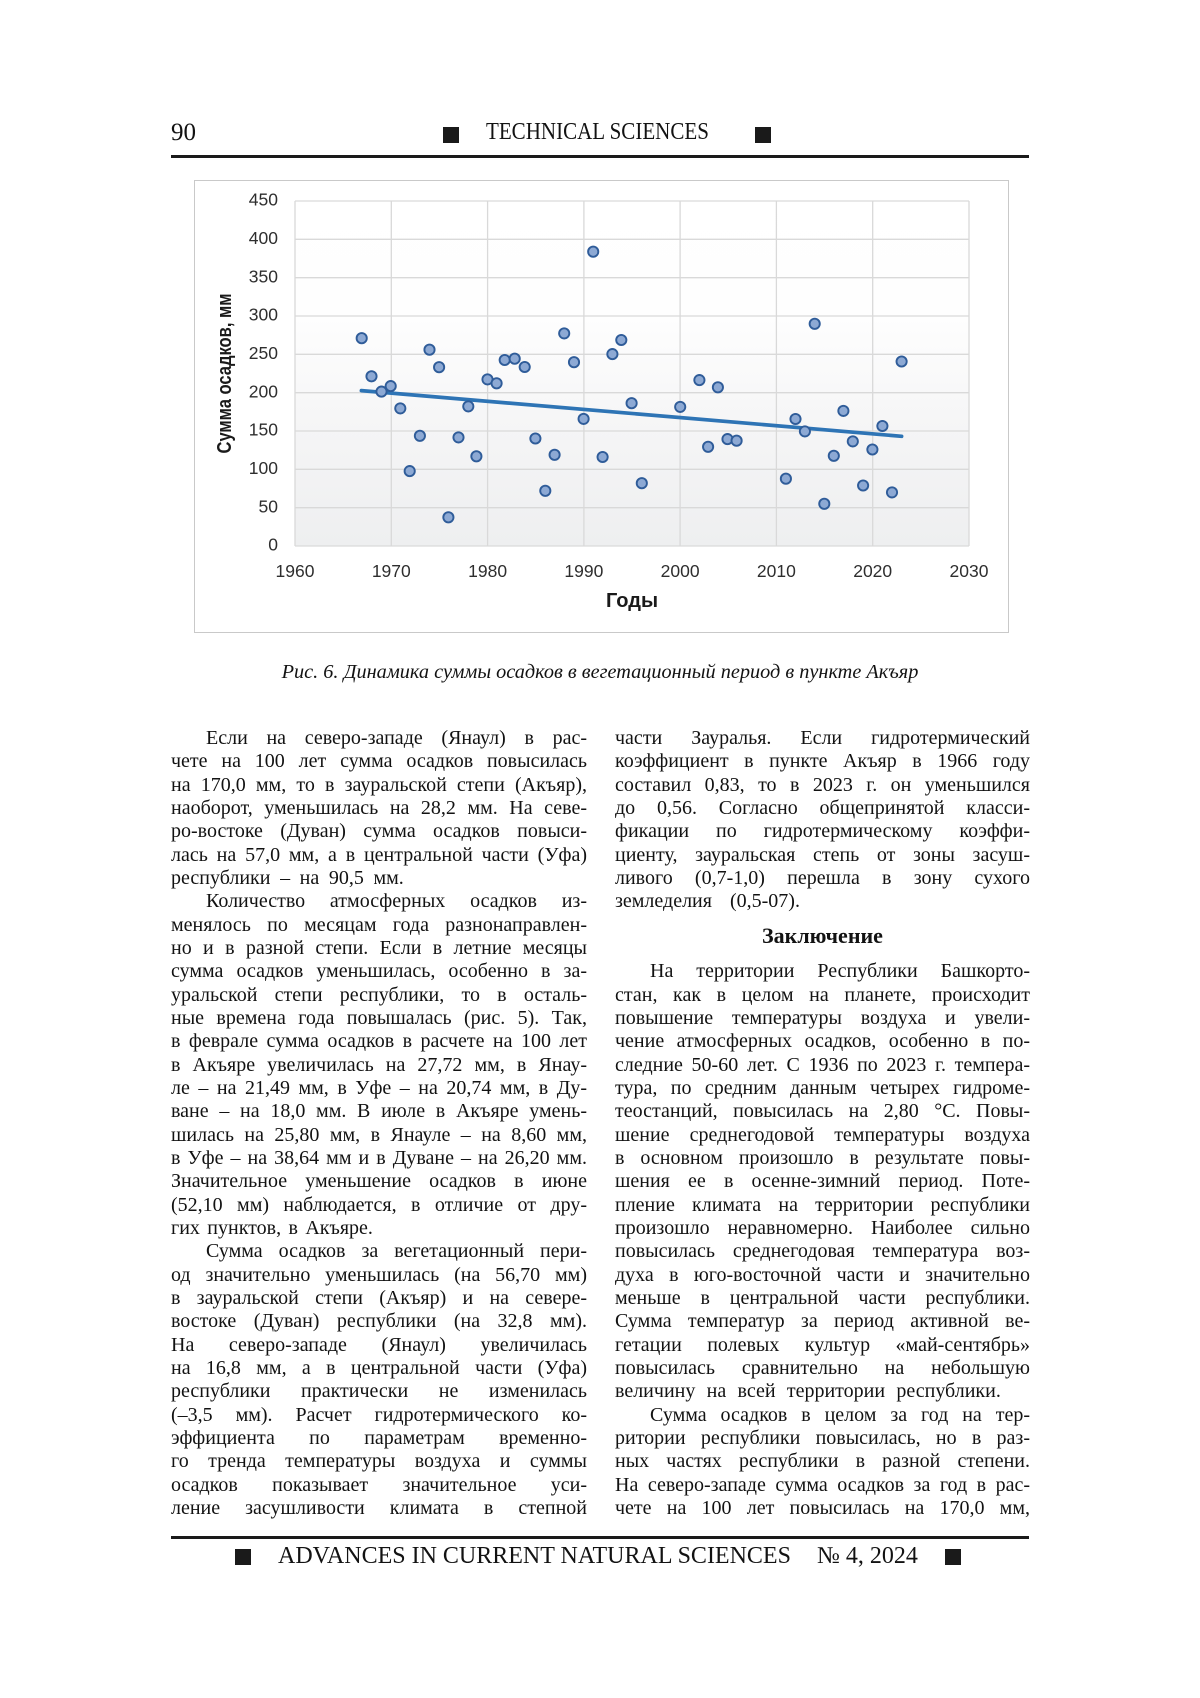  What do you see at coordinates (295, 571) in the screenshot?
I see `svg-text: 1960` at bounding box center [295, 571].